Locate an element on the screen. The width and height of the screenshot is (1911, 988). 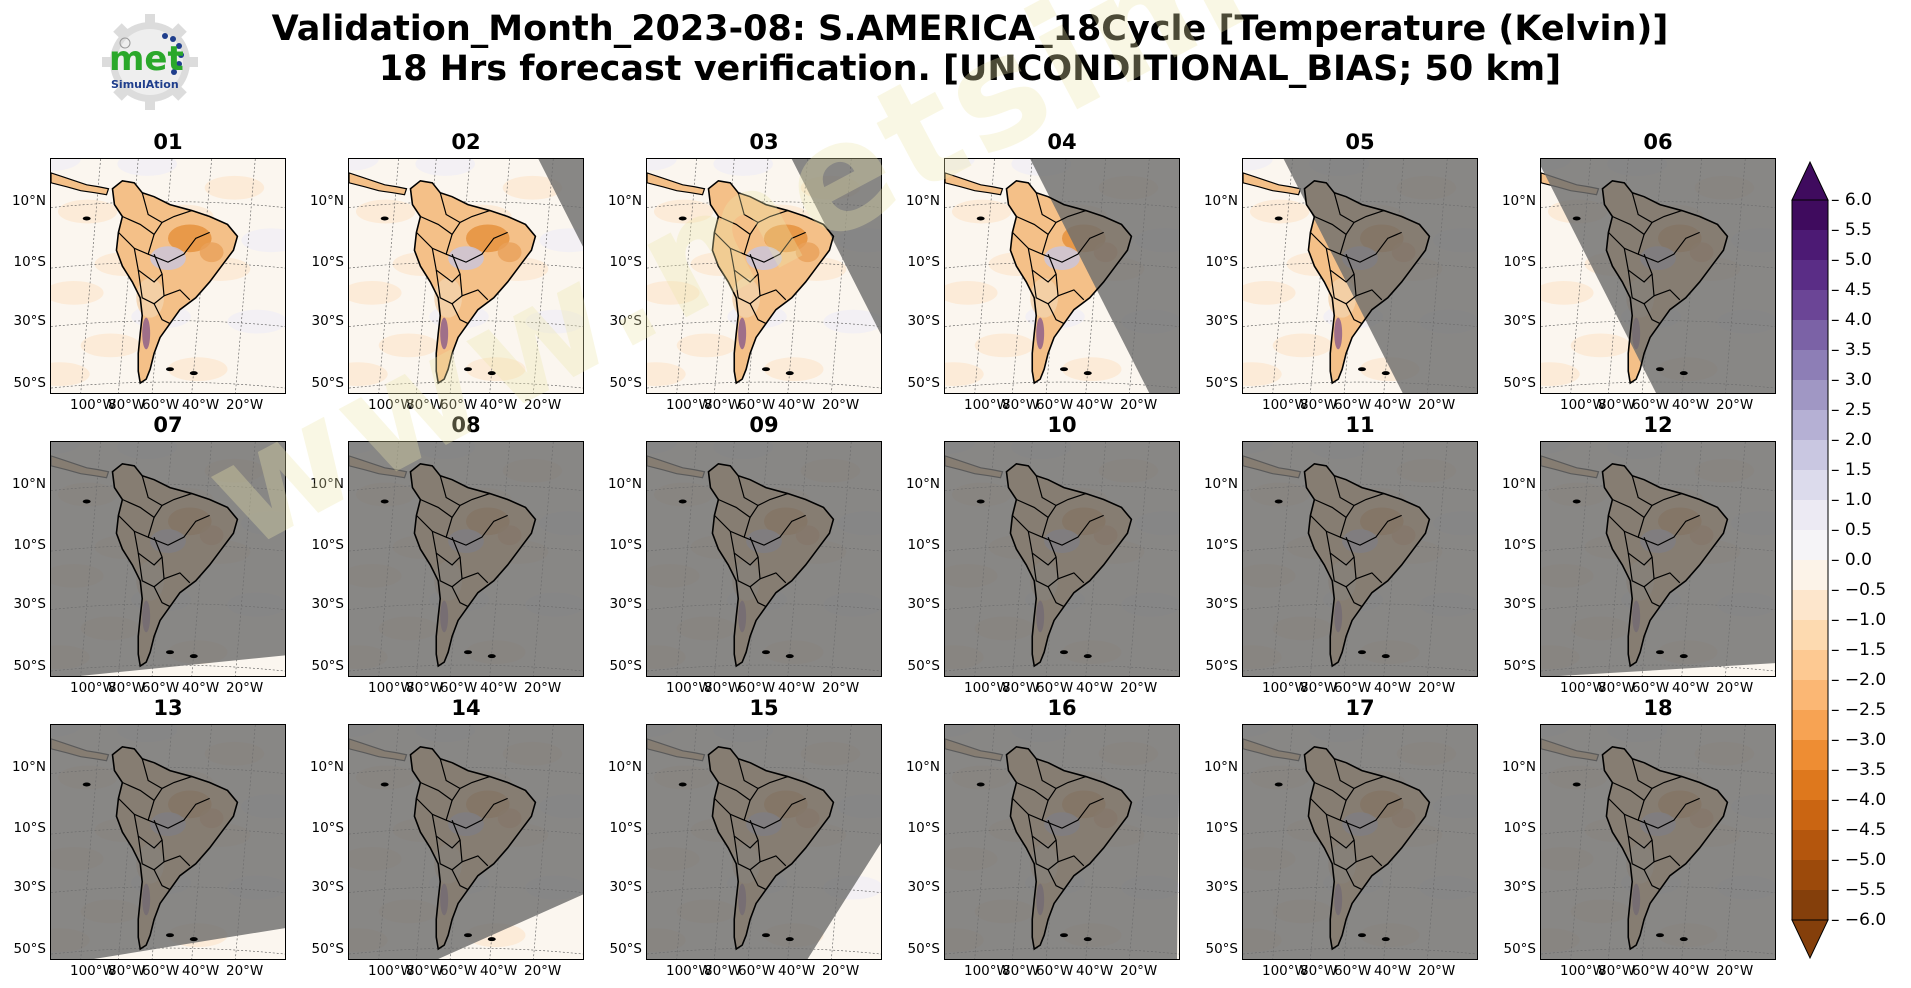
panel-title: 08 is located at coordinates (466, 425).